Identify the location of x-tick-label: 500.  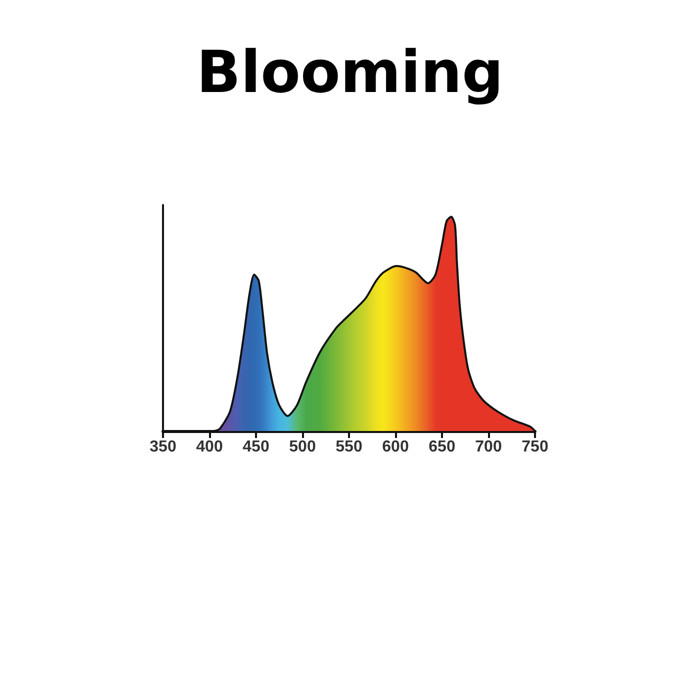
(302, 447).